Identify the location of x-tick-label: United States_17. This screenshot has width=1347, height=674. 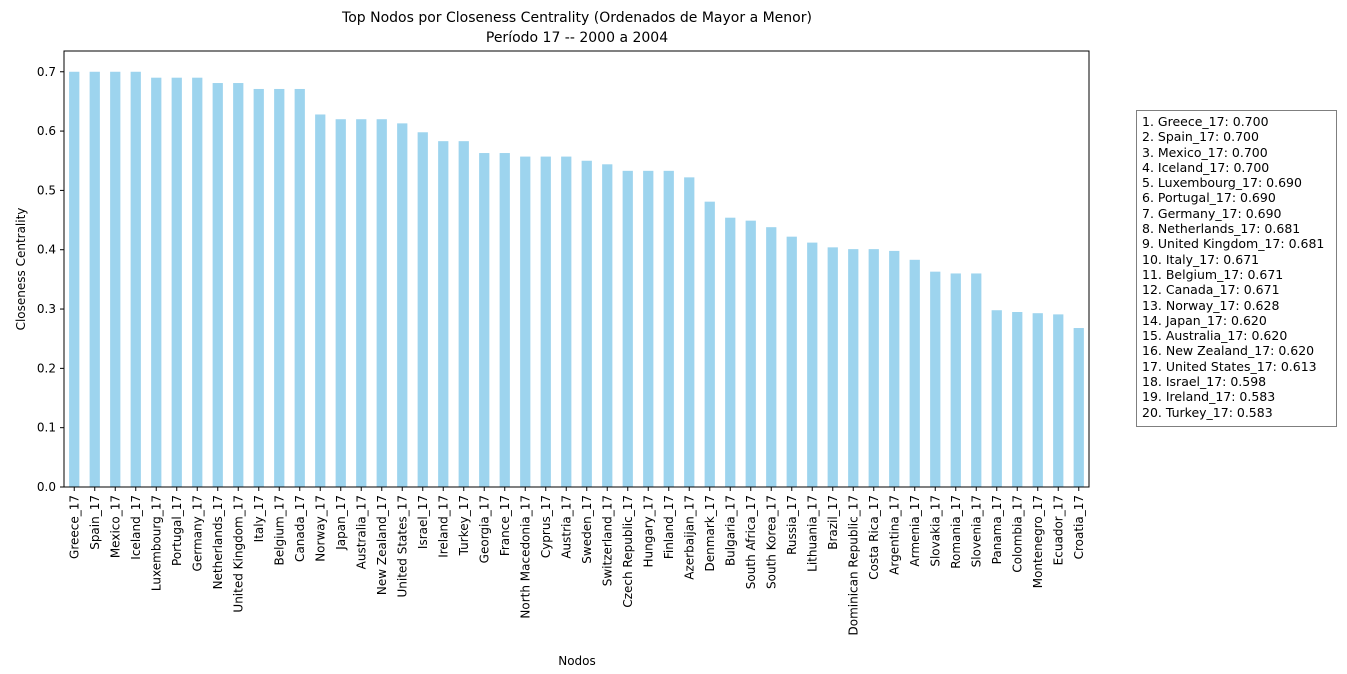
(402, 546).